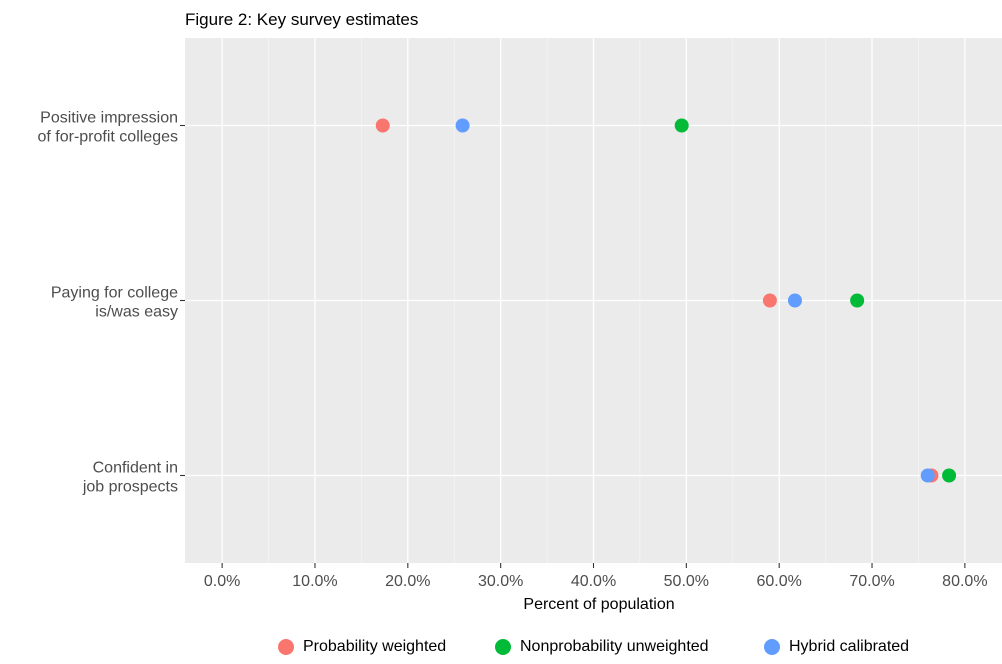  What do you see at coordinates (130, 478) in the screenshot?
I see `y-category-label: Confident in job prospects` at bounding box center [130, 478].